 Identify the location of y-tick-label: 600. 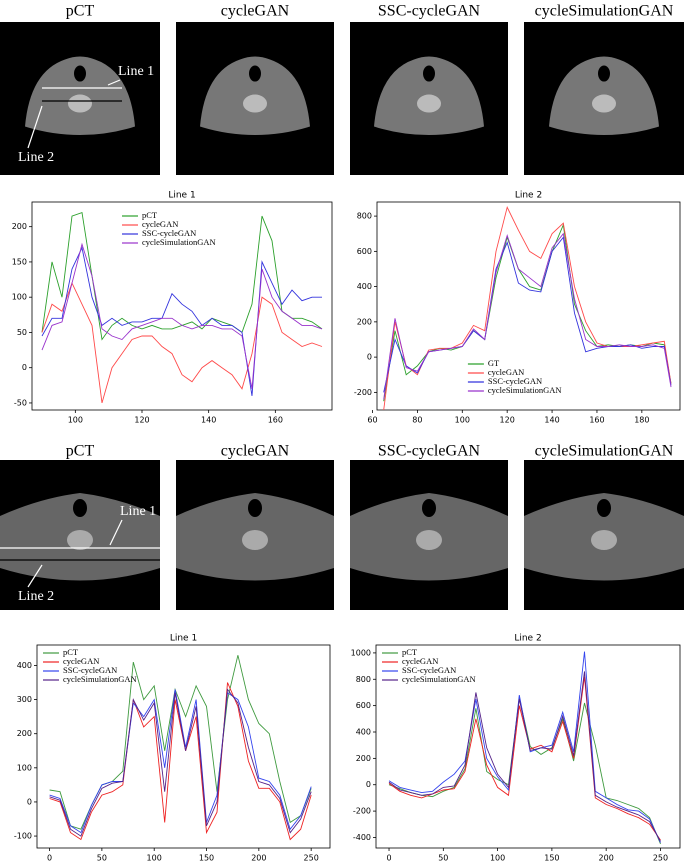
(363, 705).